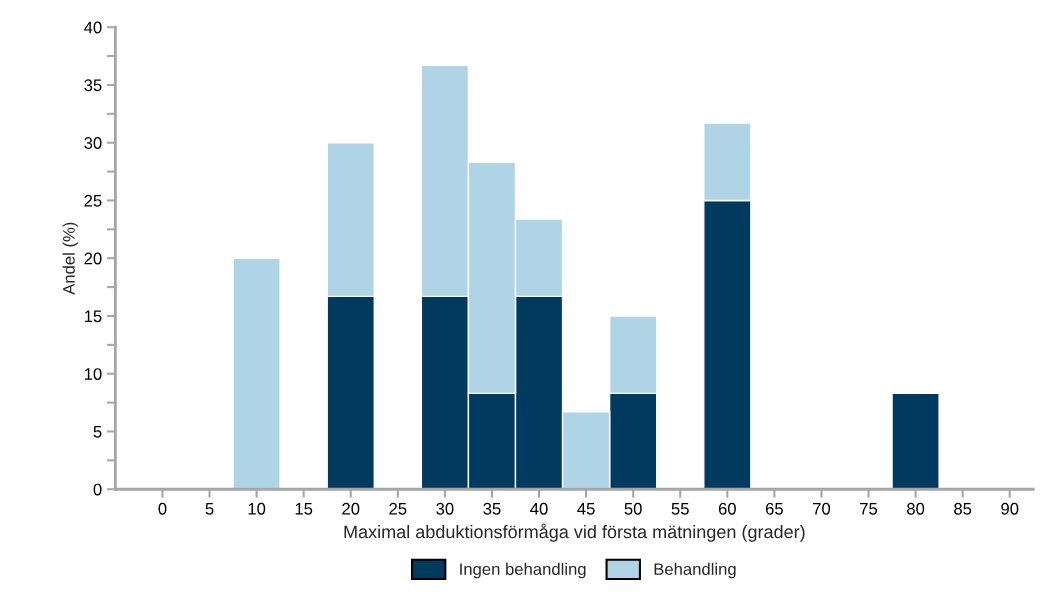 The height and width of the screenshot is (604, 1049). What do you see at coordinates (695, 570) in the screenshot?
I see `legend-label: Behandling` at bounding box center [695, 570].